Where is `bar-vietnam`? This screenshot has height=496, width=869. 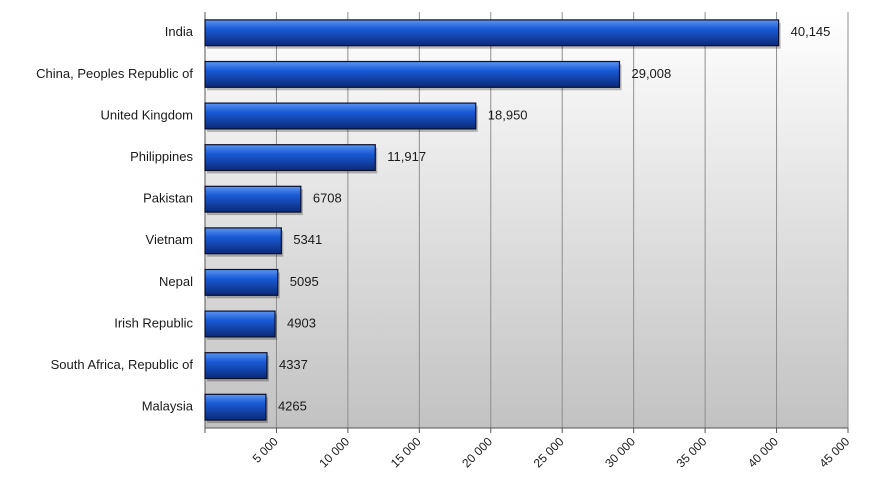 bar-vietnam is located at coordinates (243, 241).